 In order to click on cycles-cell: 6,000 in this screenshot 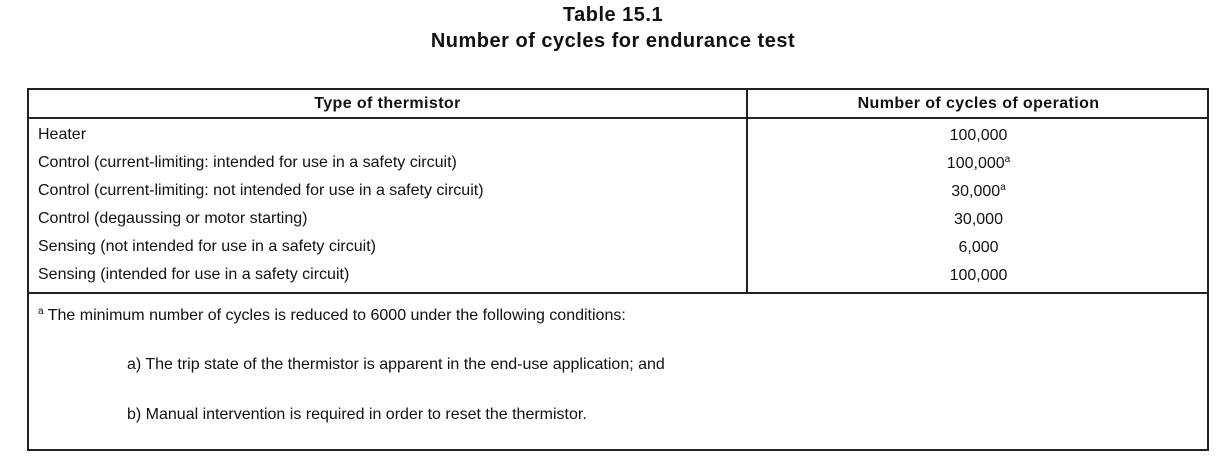, I will do `click(978, 247)`.